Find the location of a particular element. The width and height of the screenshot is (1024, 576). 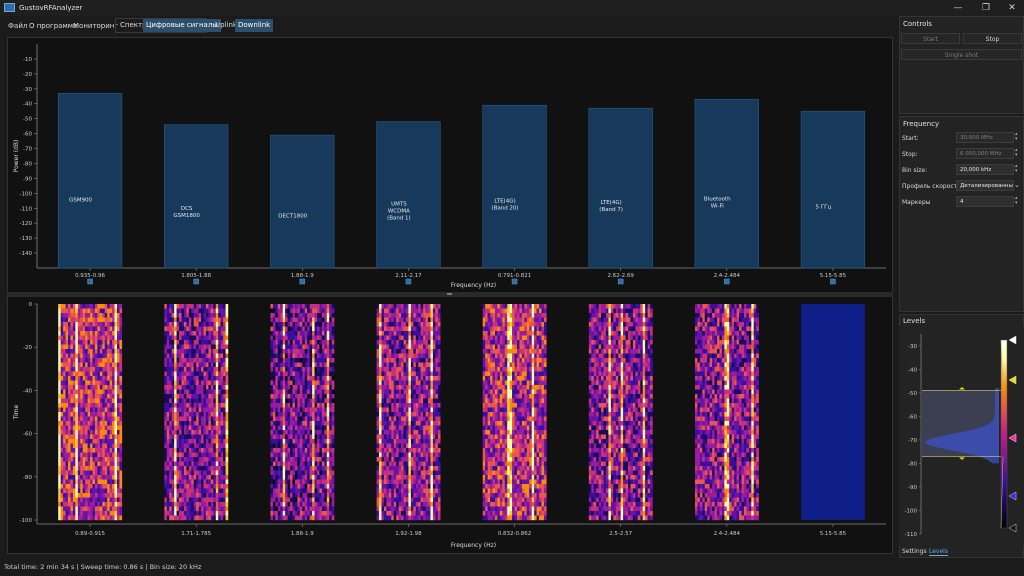

tab-spectrum: Спектр is located at coordinates (133, 25).